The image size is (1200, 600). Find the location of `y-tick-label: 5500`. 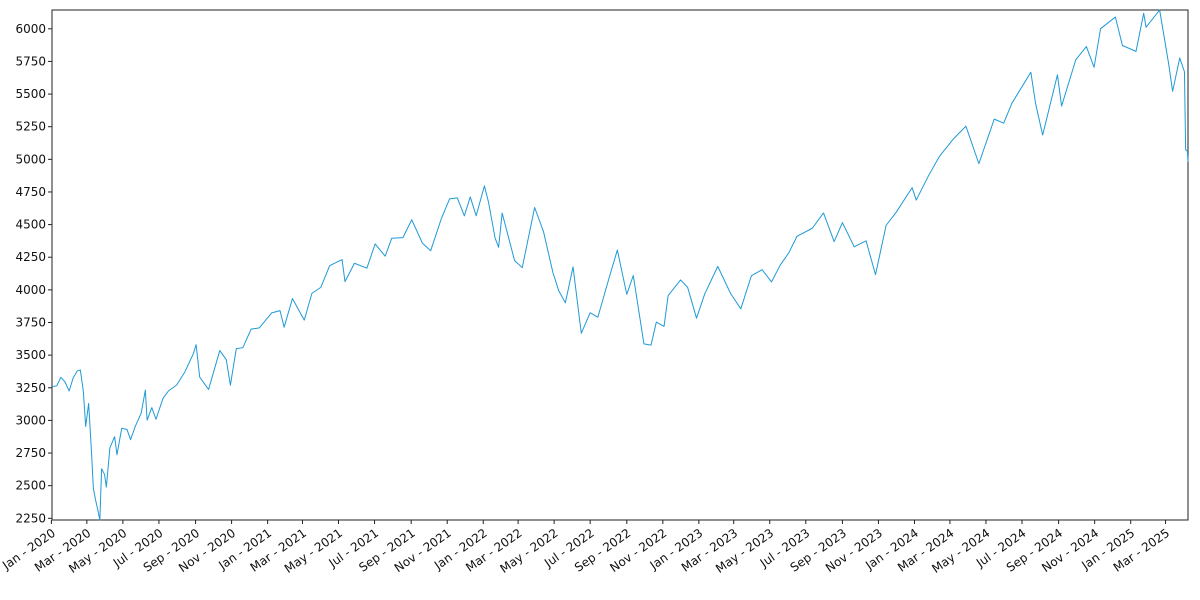

y-tick-label: 5500 is located at coordinates (30, 94).